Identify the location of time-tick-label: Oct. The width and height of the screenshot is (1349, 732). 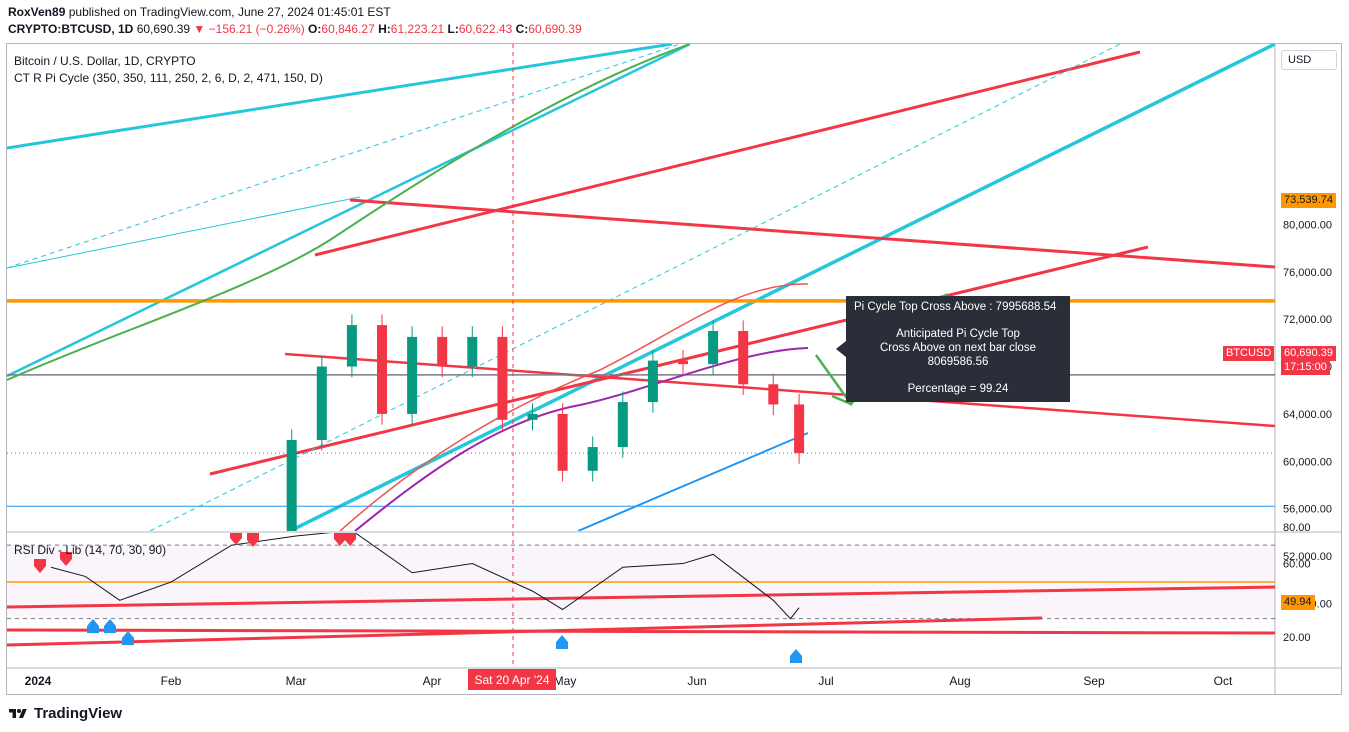
(1223, 681).